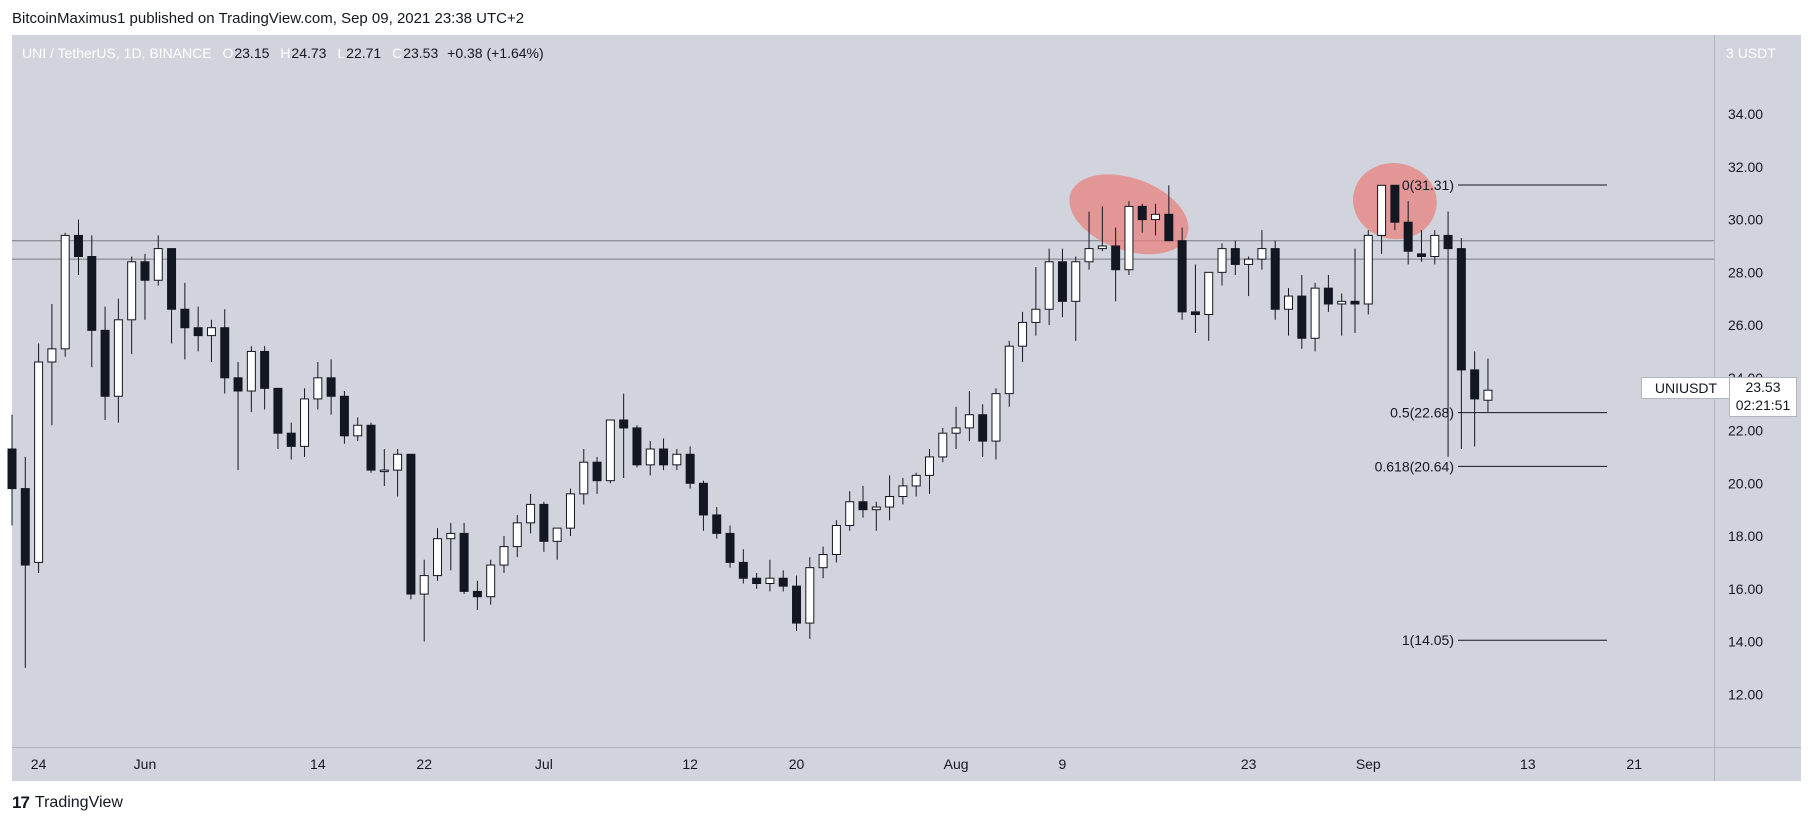 This screenshot has width=1813, height=826. Describe the element at coordinates (67, 803) in the screenshot. I see `tradingview-footer: 17 TradingView` at that location.